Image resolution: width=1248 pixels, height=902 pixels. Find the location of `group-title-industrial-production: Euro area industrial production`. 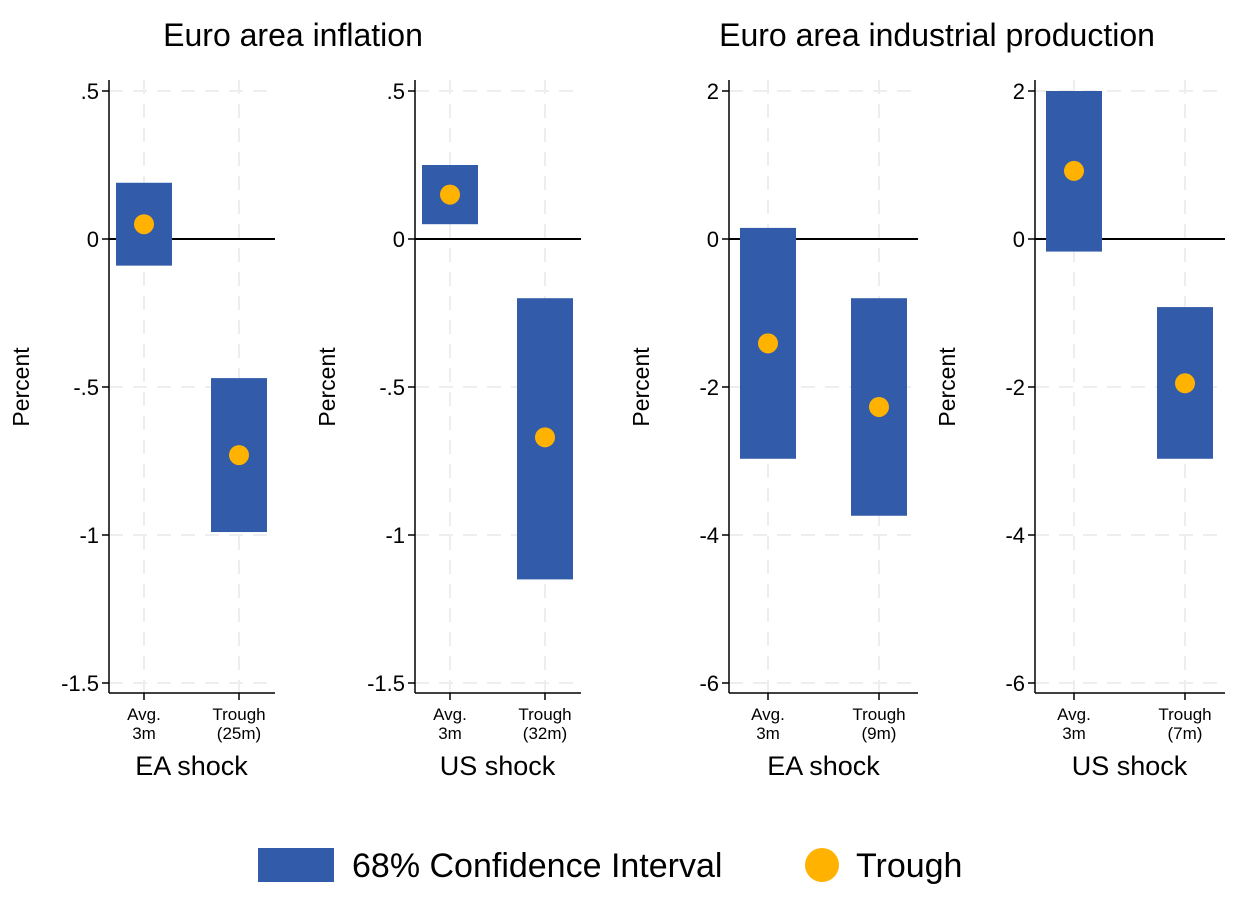

group-title-industrial-production: Euro area industrial production is located at coordinates (937, 35).